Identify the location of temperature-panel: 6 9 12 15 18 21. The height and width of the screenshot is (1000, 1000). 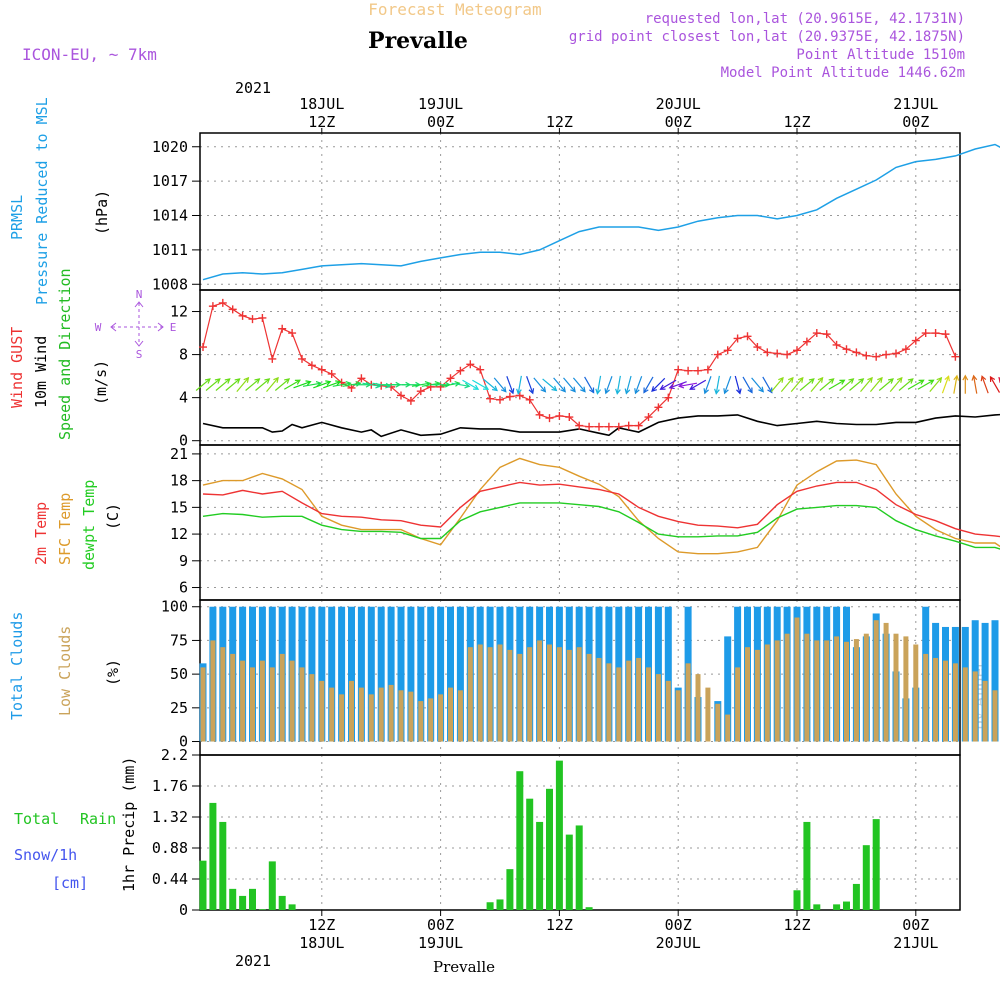
(585, 522).